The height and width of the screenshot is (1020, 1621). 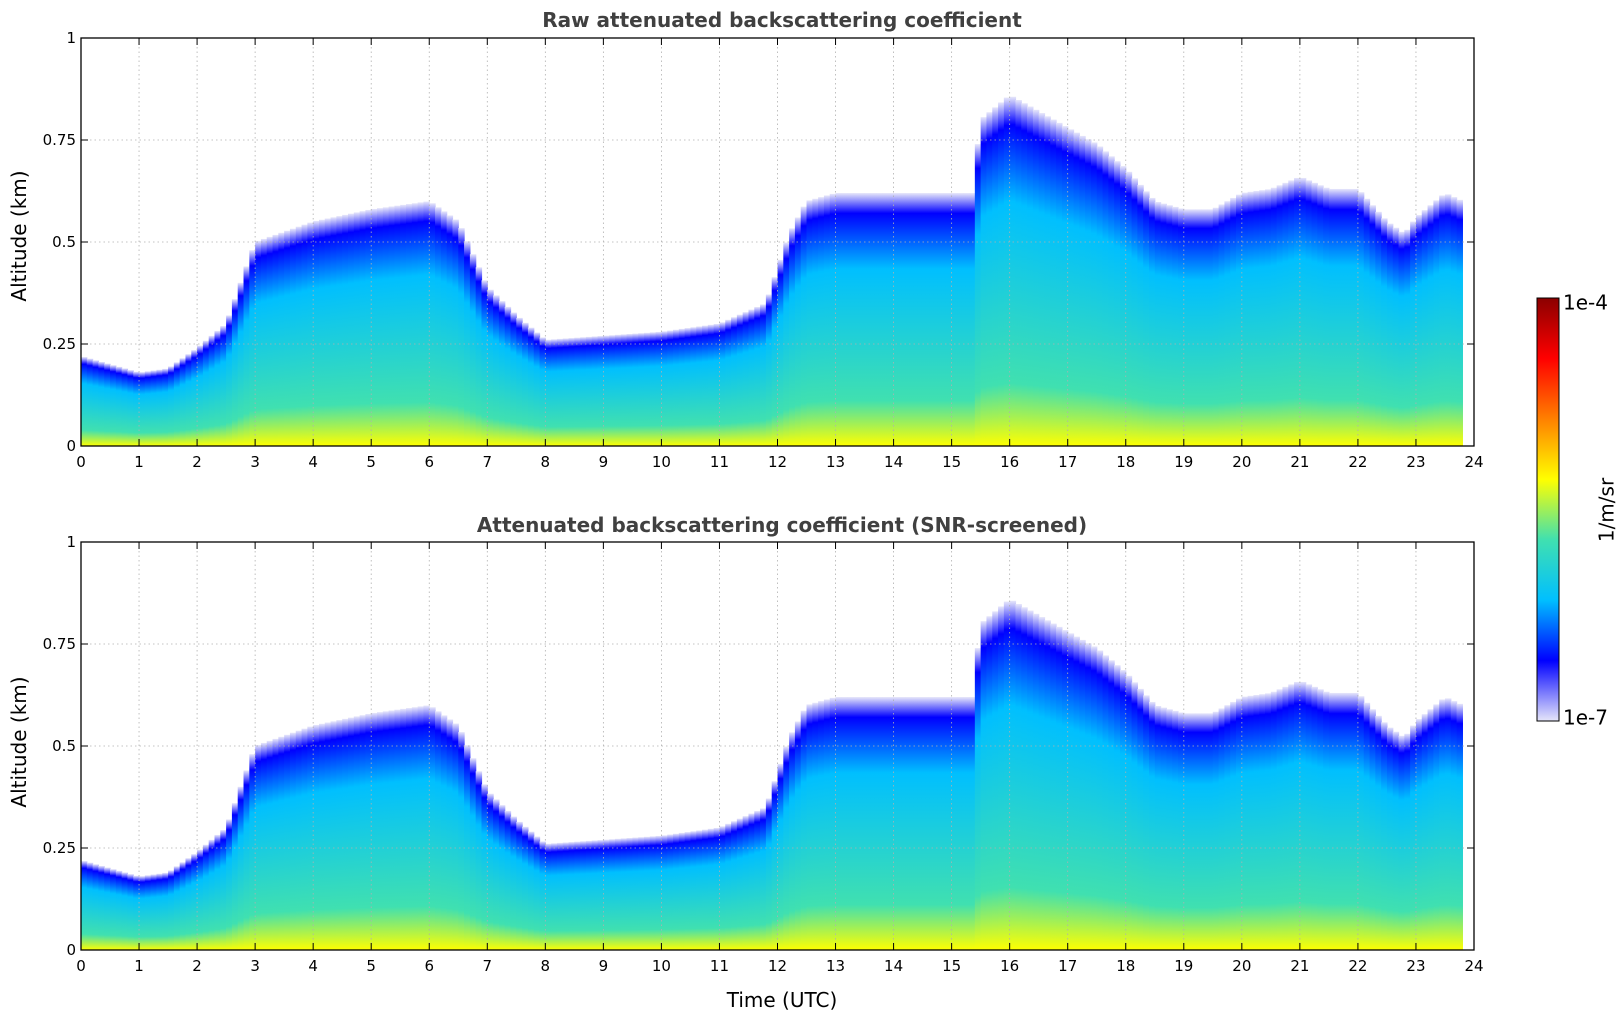 I want to click on x-tick-label: 23, so click(x=1415, y=462).